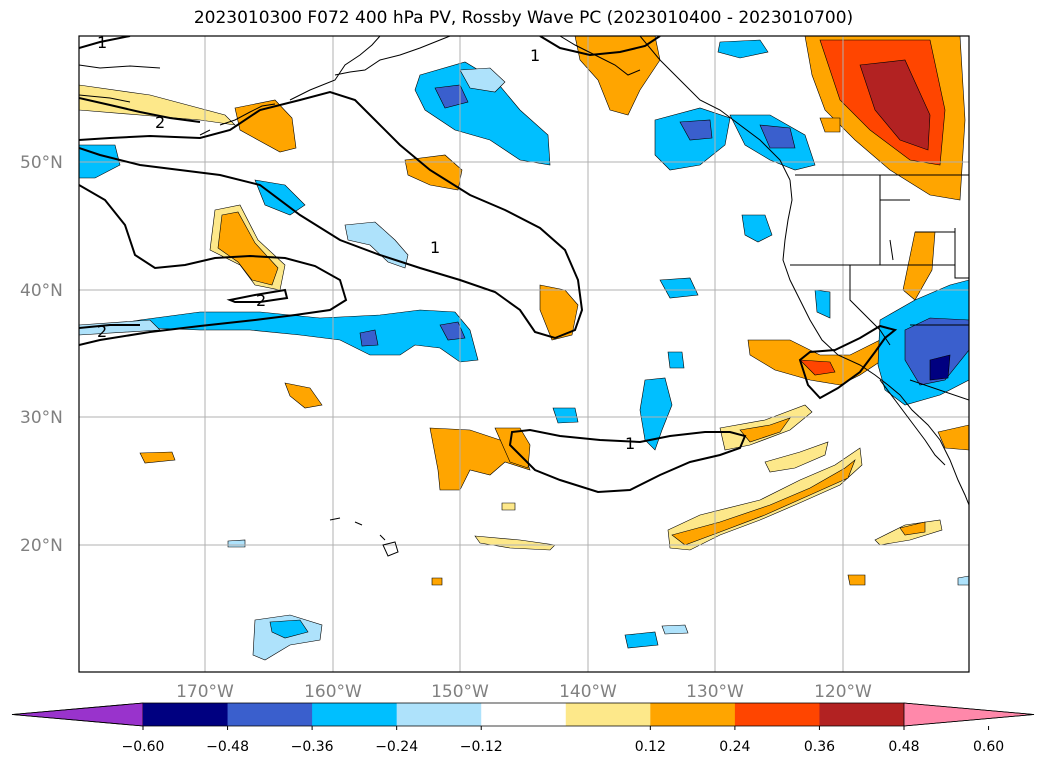  Describe the element at coordinates (41, 163) in the screenshot. I see `lat-label: 50°N` at that location.